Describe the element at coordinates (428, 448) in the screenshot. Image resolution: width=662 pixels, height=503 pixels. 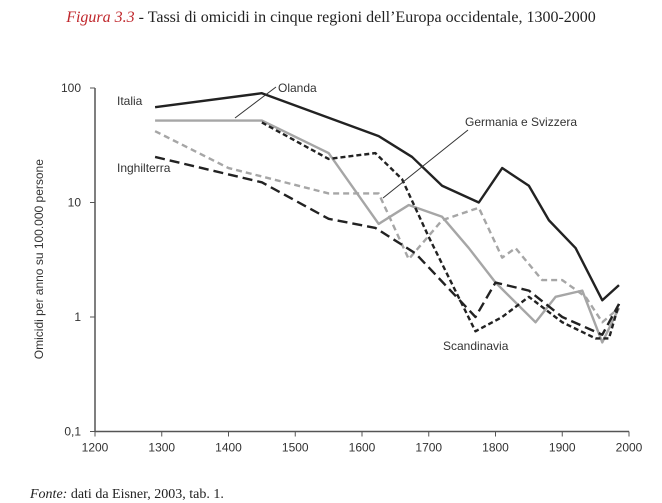
I see `x-tick-label: 1700` at that location.